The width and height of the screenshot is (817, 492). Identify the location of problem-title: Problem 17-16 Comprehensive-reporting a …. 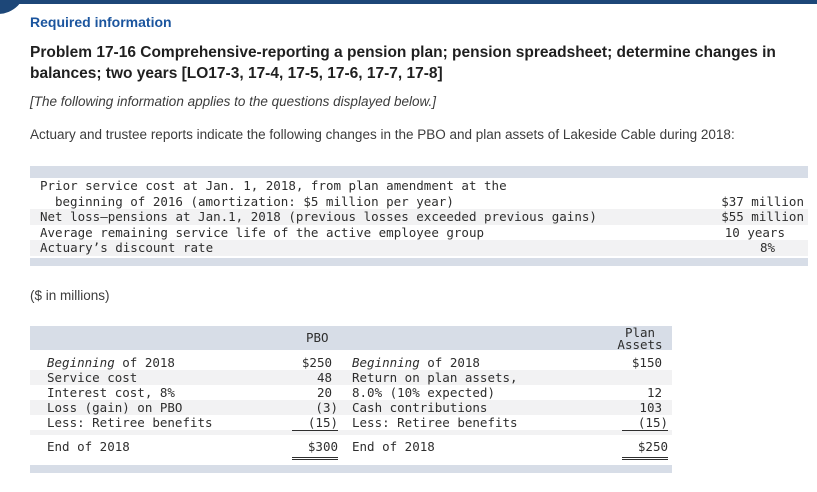
(403, 63).